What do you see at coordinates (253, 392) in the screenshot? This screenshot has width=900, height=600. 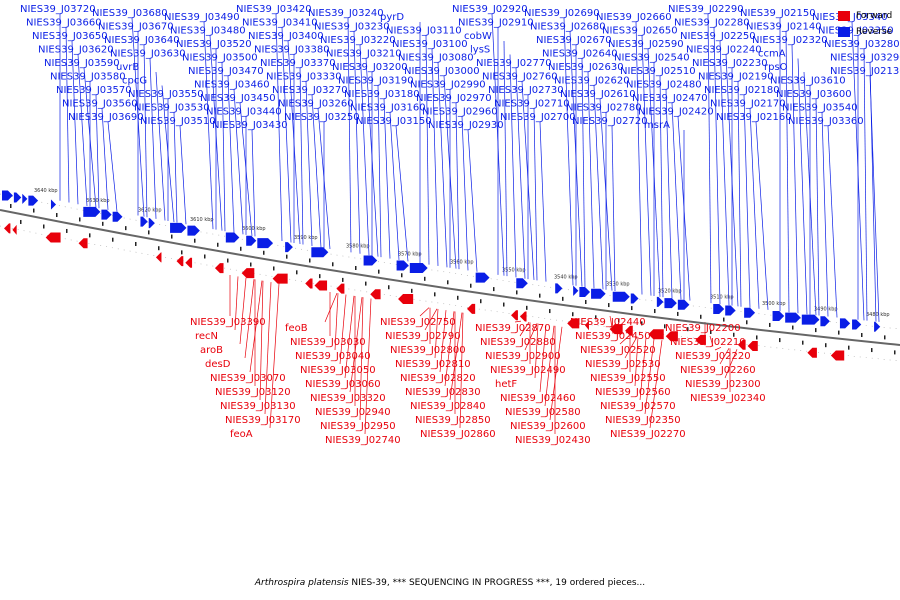 I see `forward-gene-label: NIES39_J03120` at bounding box center [253, 392].